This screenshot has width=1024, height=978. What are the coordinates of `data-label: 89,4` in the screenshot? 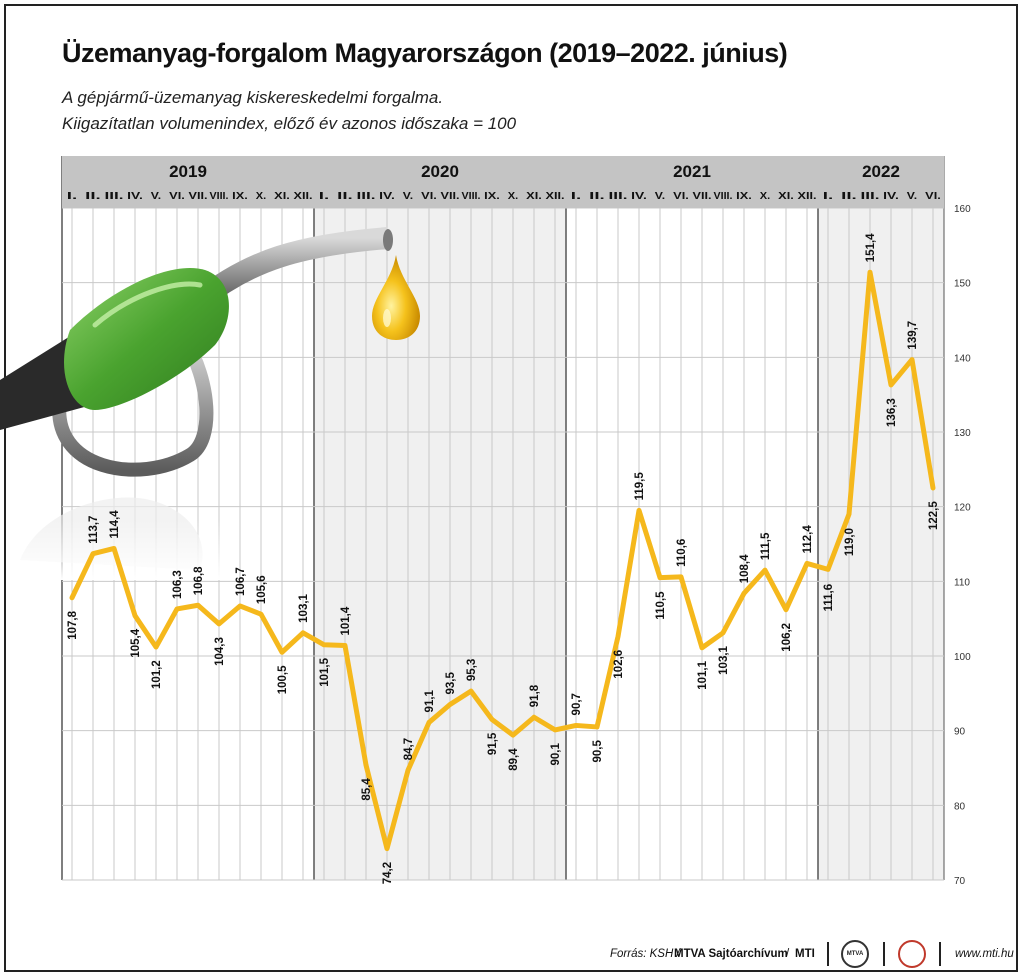 It's located at (514, 759).